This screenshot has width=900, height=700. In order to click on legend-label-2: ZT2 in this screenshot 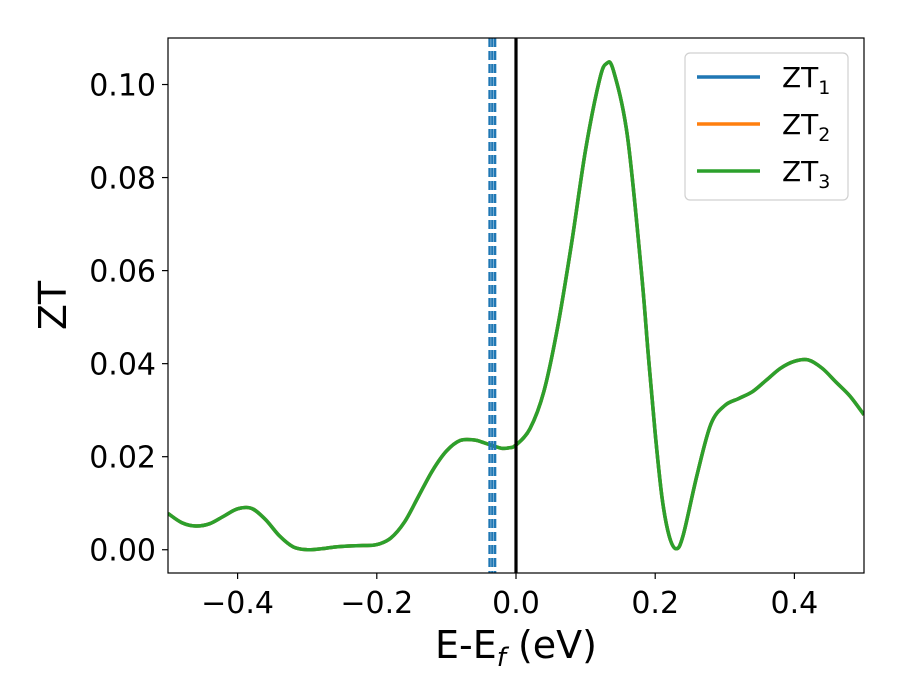, I will do `click(806, 127)`.